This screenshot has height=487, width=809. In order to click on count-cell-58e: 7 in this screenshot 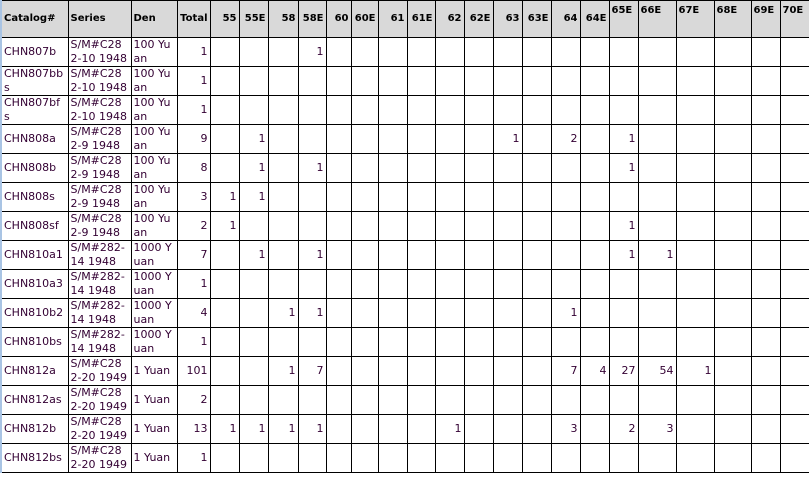, I will do `click(312, 371)`.